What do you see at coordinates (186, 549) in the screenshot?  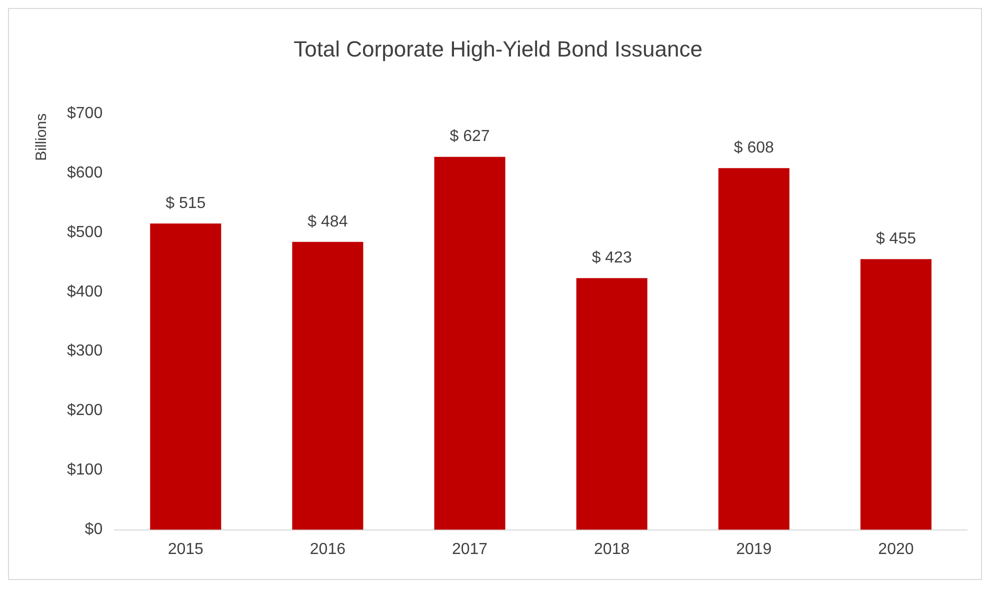 I see `x-tick-label: 2015` at bounding box center [186, 549].